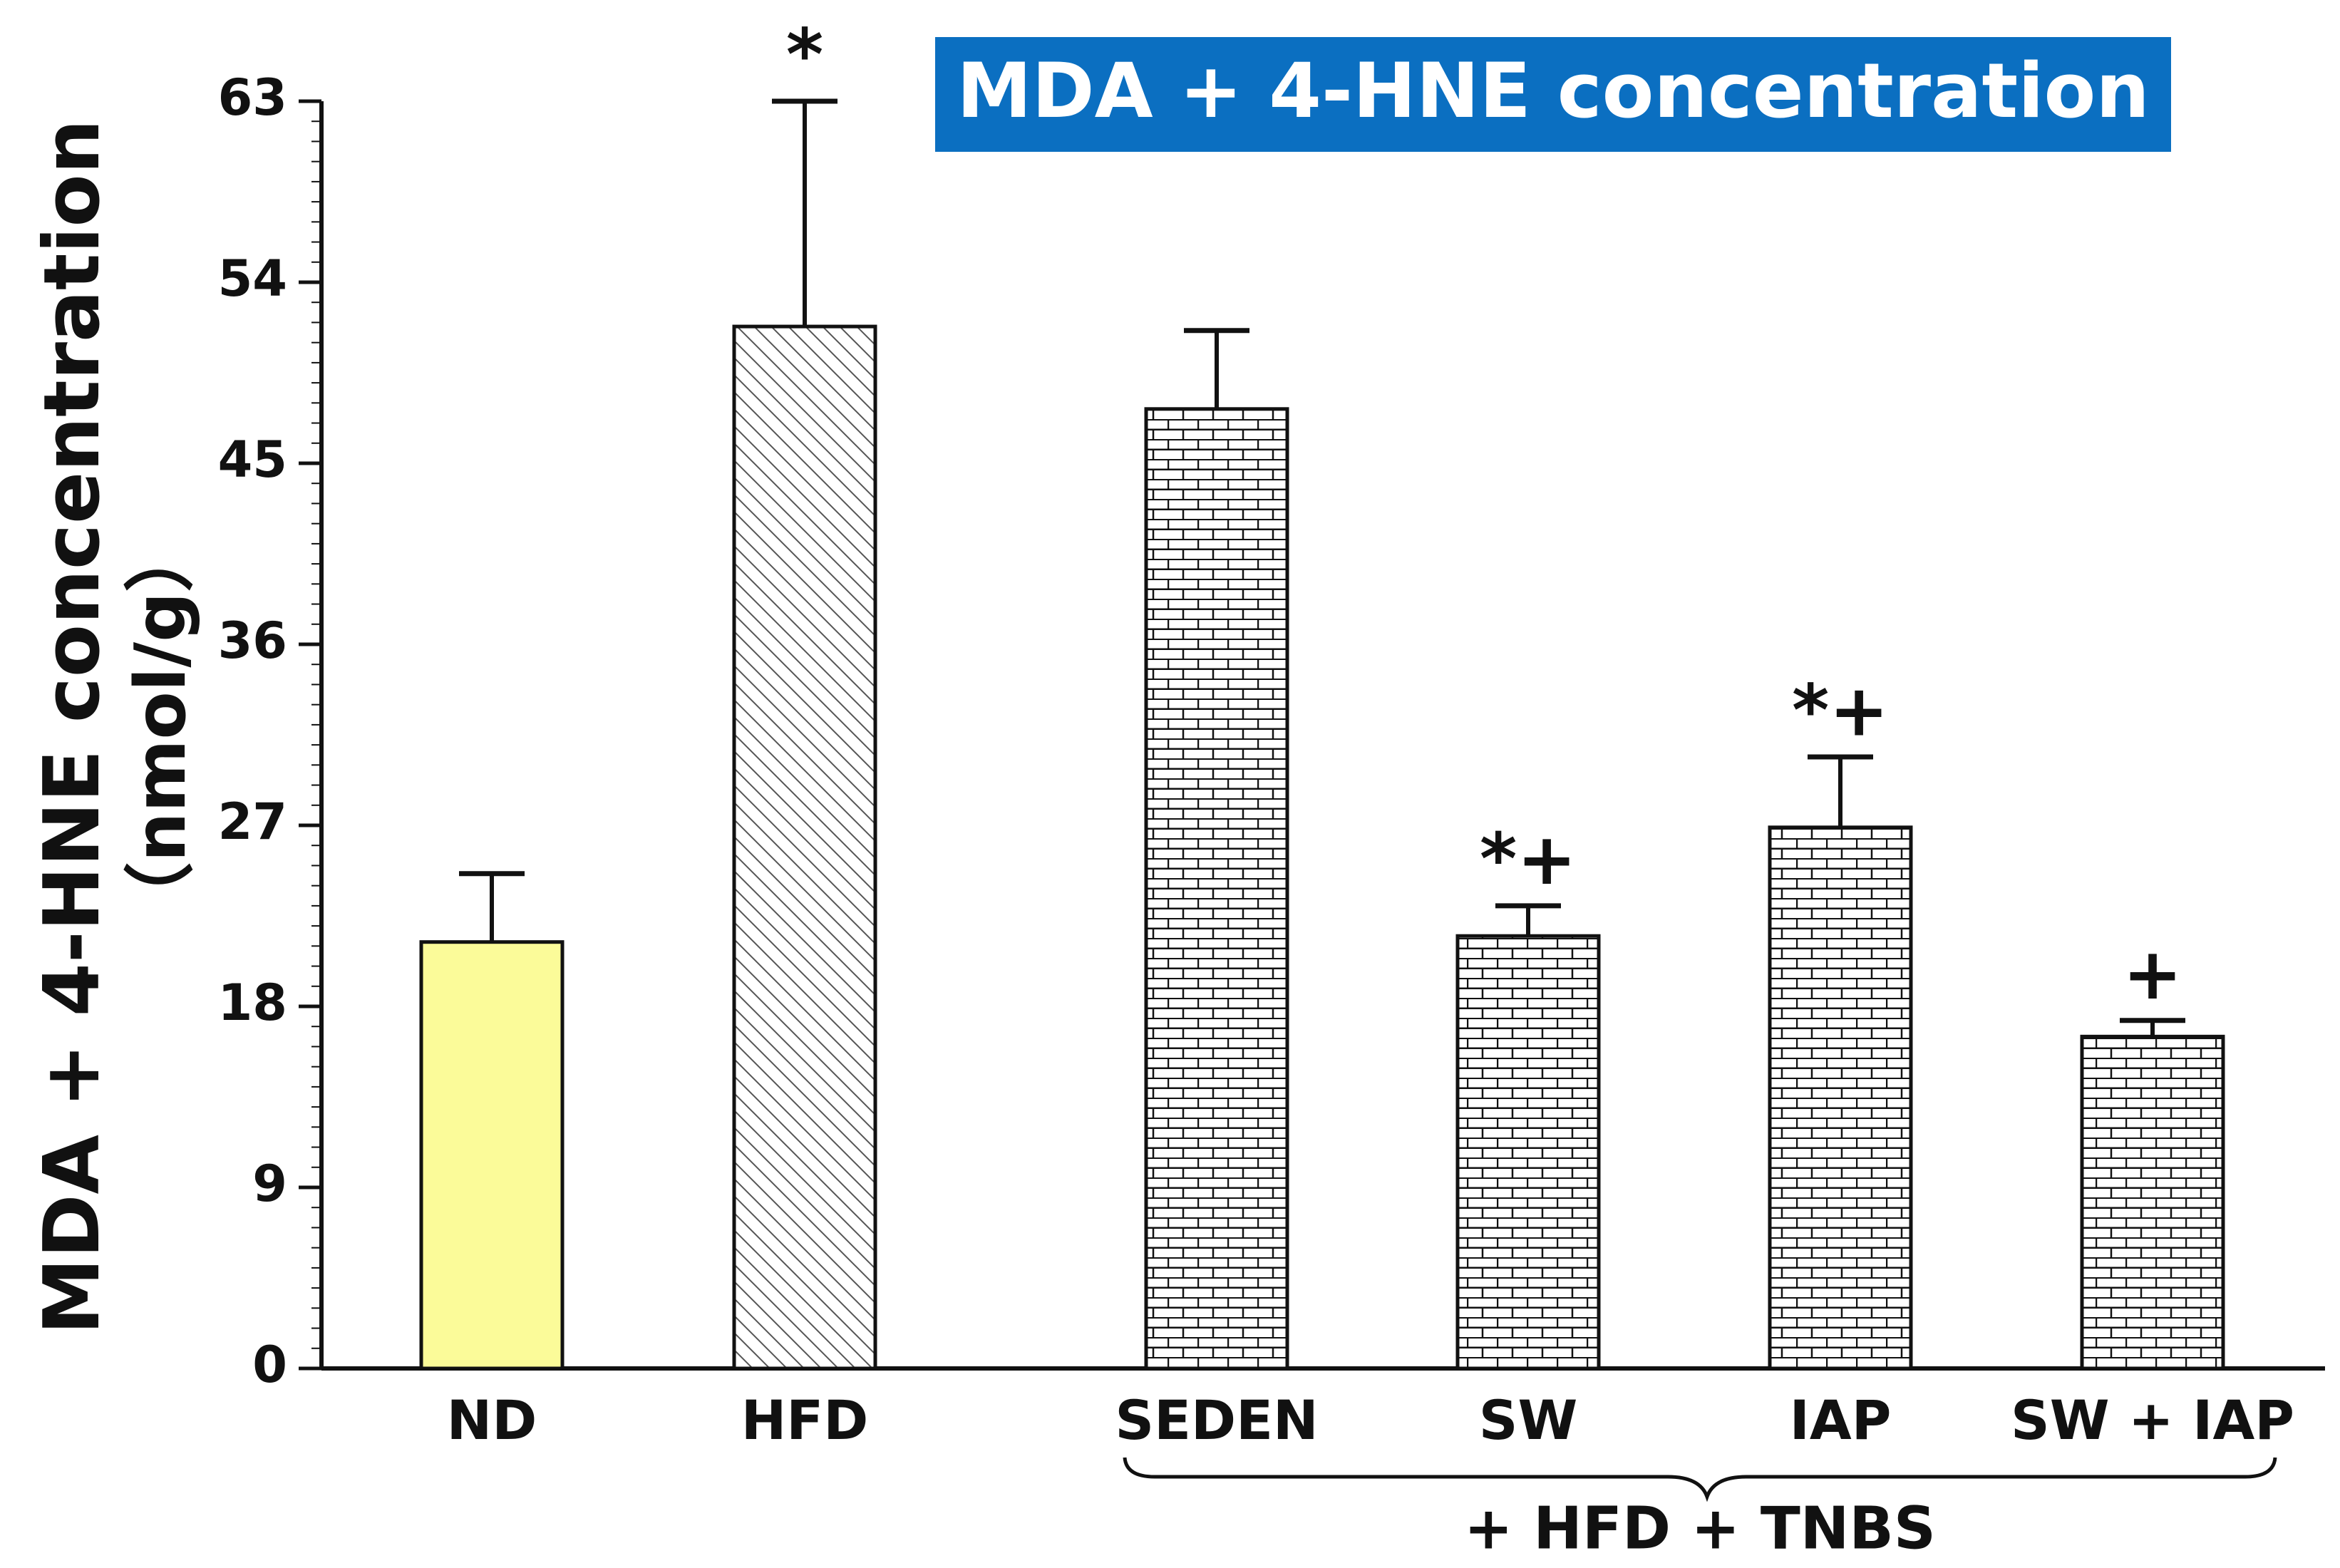  Describe the element at coordinates (1700, 1528) in the screenshot. I see `group-label: + HFD + TNBS` at that location.